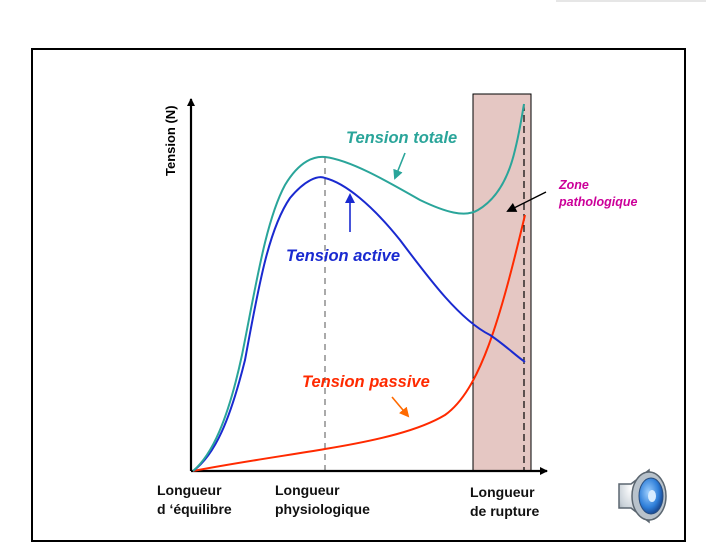 This screenshot has width=712, height=557. I want to click on top-right-divider, so click(631, 1).